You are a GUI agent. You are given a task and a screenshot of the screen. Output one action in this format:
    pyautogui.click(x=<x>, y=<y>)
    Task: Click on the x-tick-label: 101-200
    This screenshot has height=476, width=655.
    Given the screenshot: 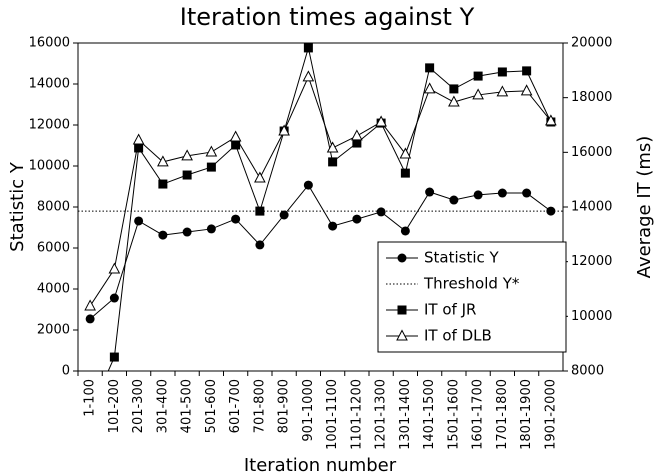 What is the action you would take?
    pyautogui.click(x=114, y=406)
    